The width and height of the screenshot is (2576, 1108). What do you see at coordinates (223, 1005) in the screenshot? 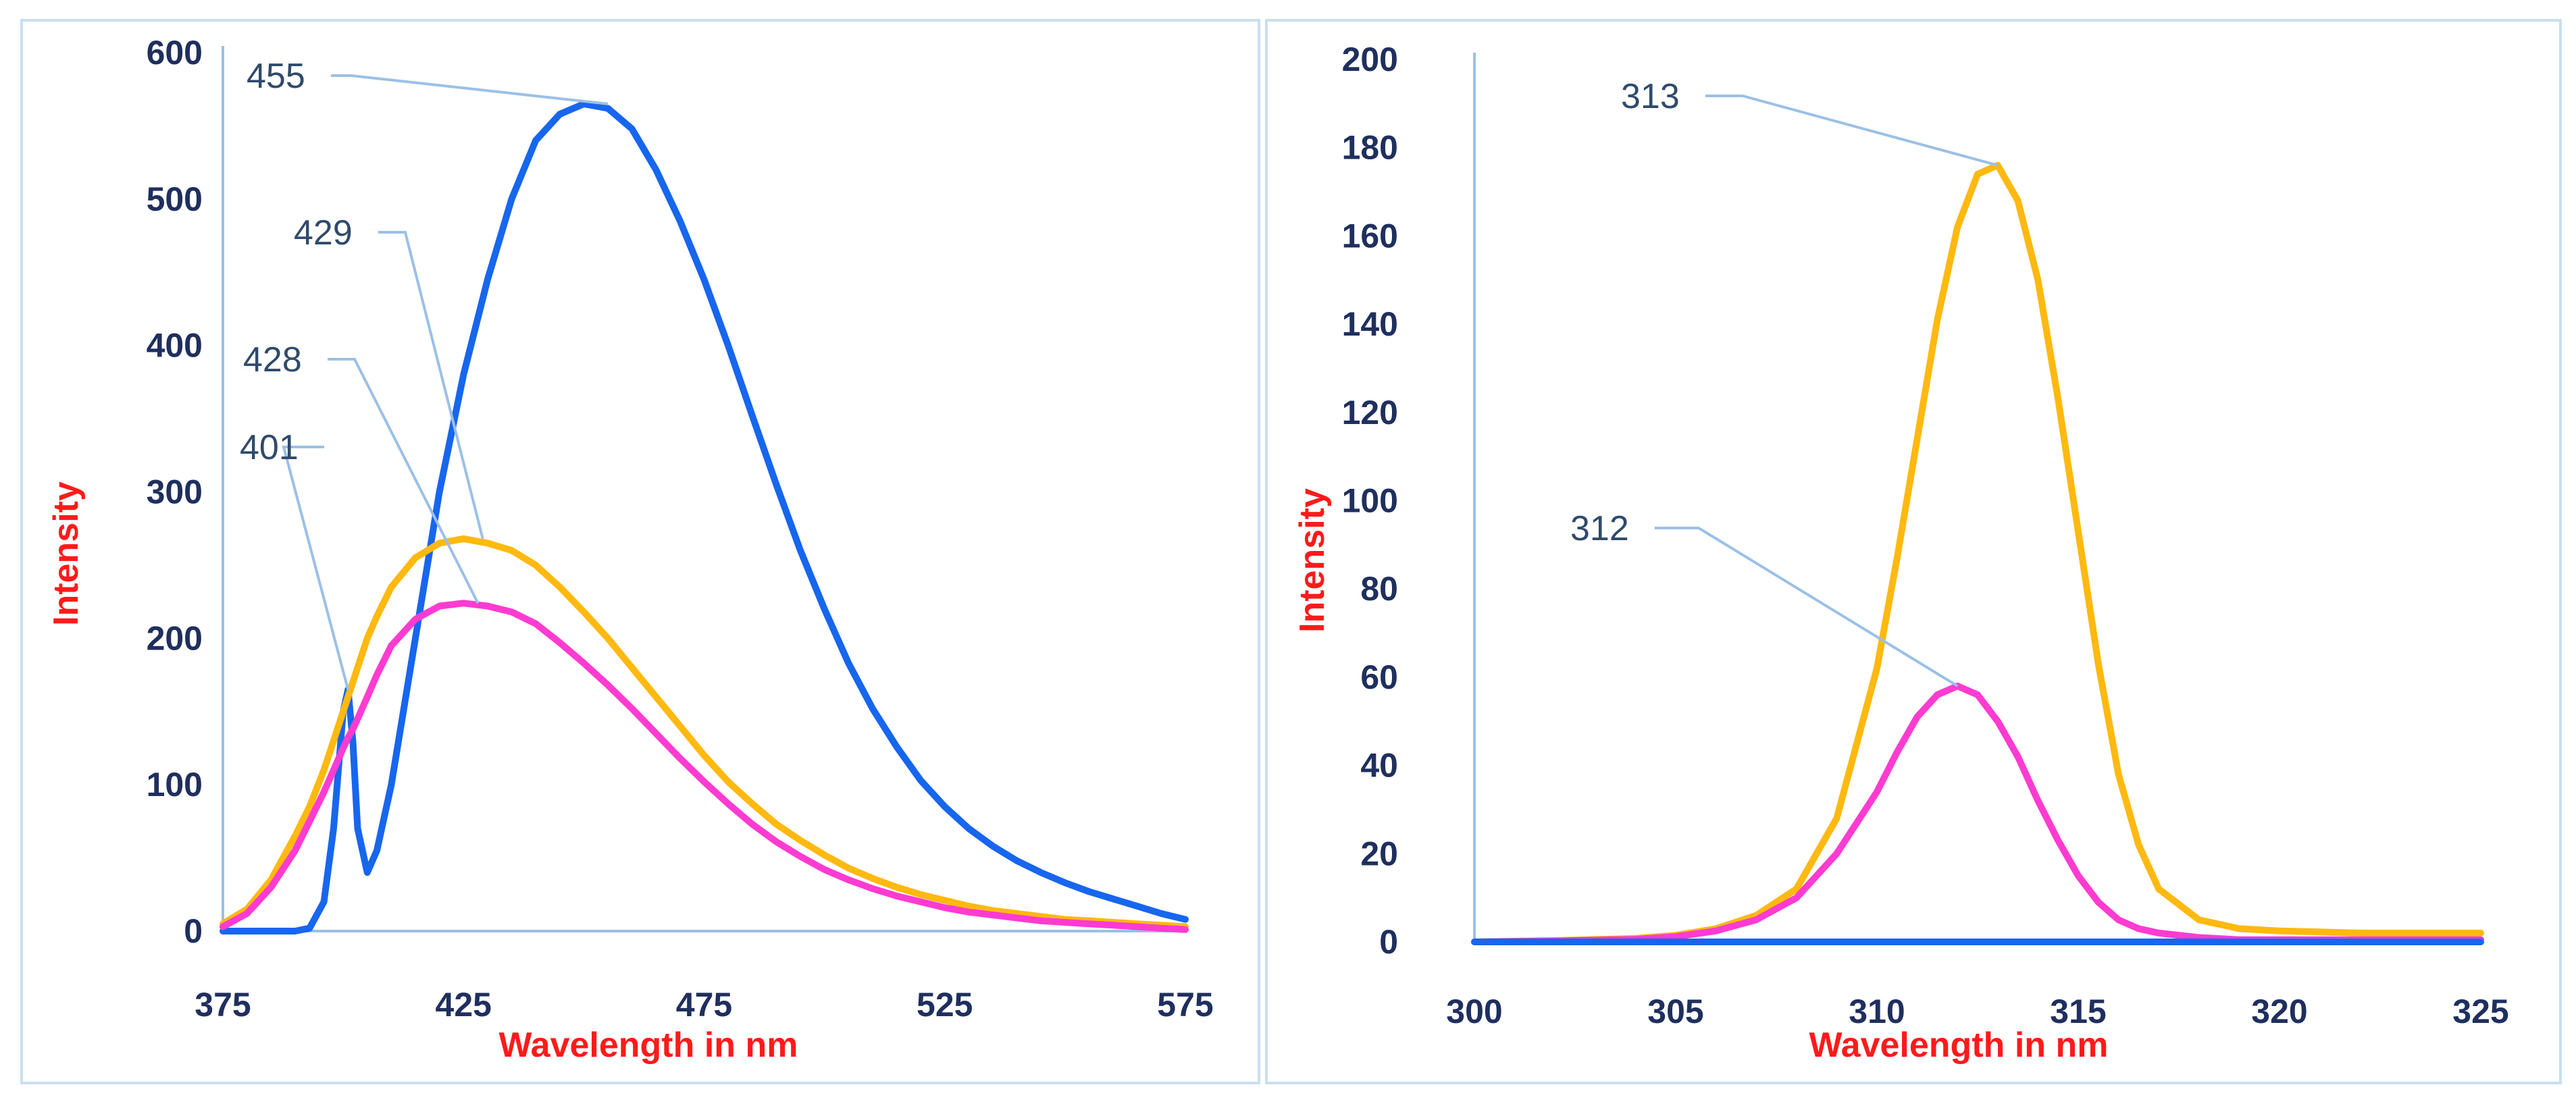
I see `chart1-x-tick-label: 375` at bounding box center [223, 1005].